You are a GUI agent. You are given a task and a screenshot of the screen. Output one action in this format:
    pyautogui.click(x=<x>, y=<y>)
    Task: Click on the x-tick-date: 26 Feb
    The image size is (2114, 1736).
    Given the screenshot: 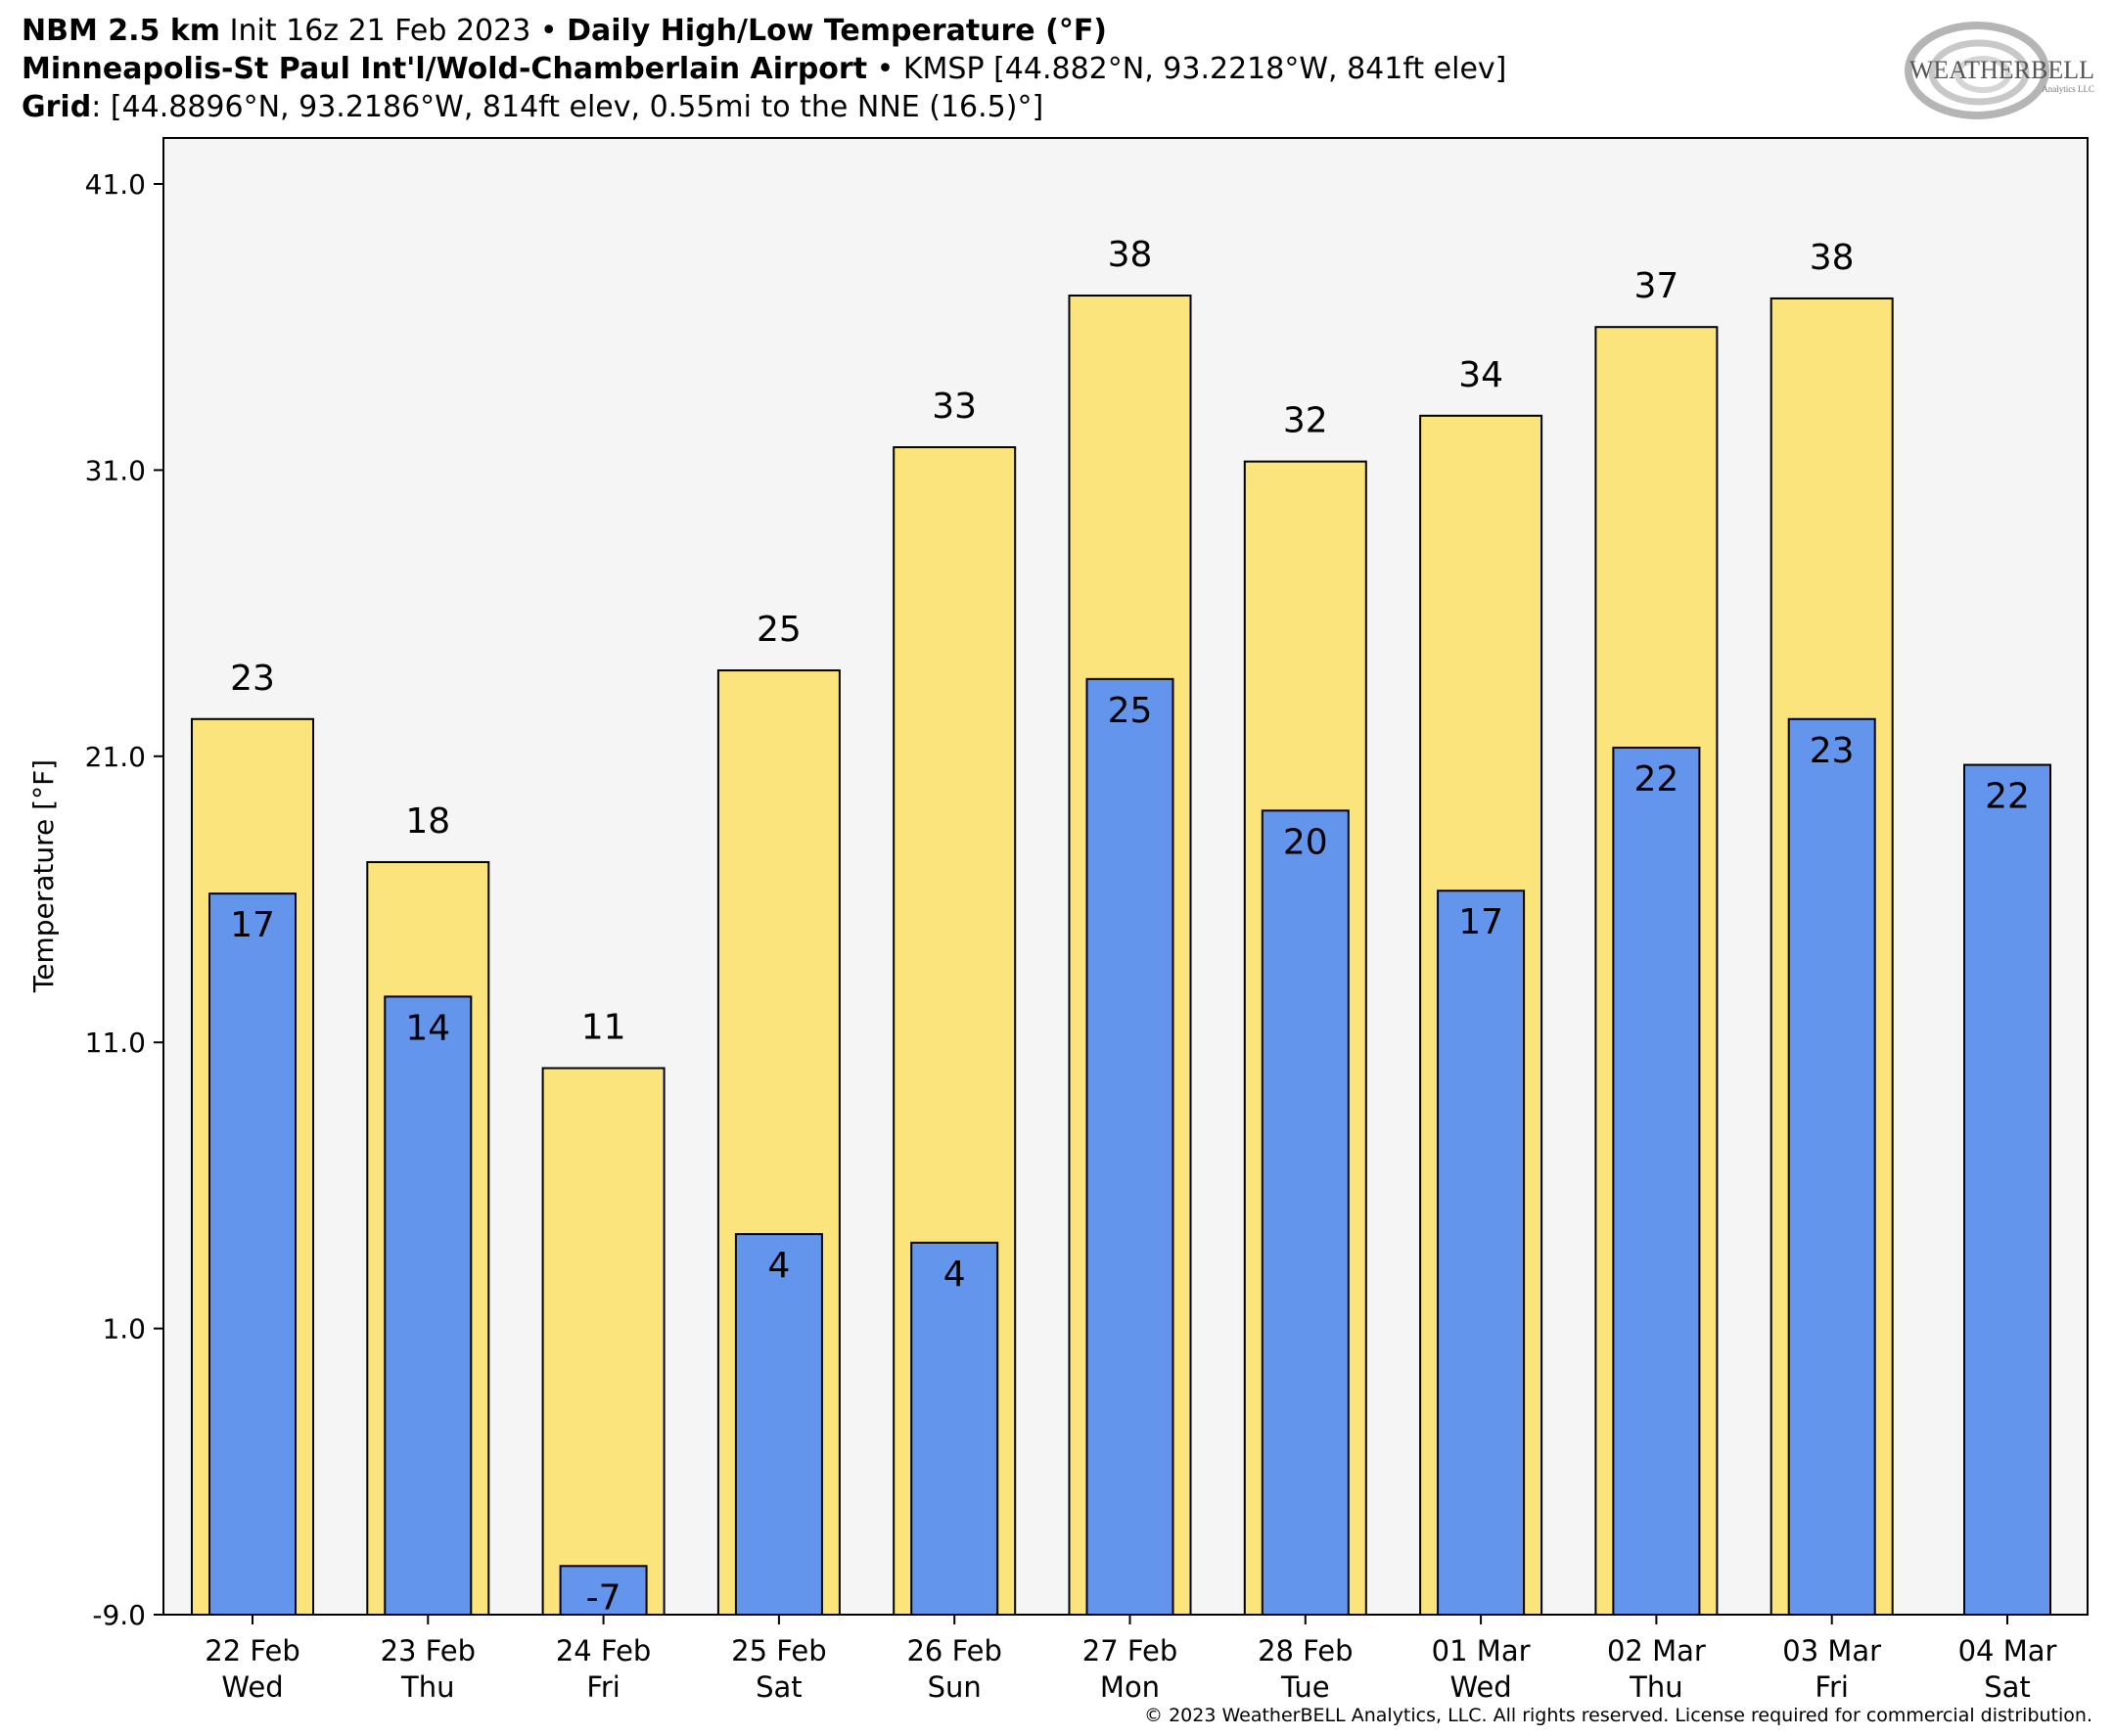 What is the action you would take?
    pyautogui.click(x=954, y=1650)
    